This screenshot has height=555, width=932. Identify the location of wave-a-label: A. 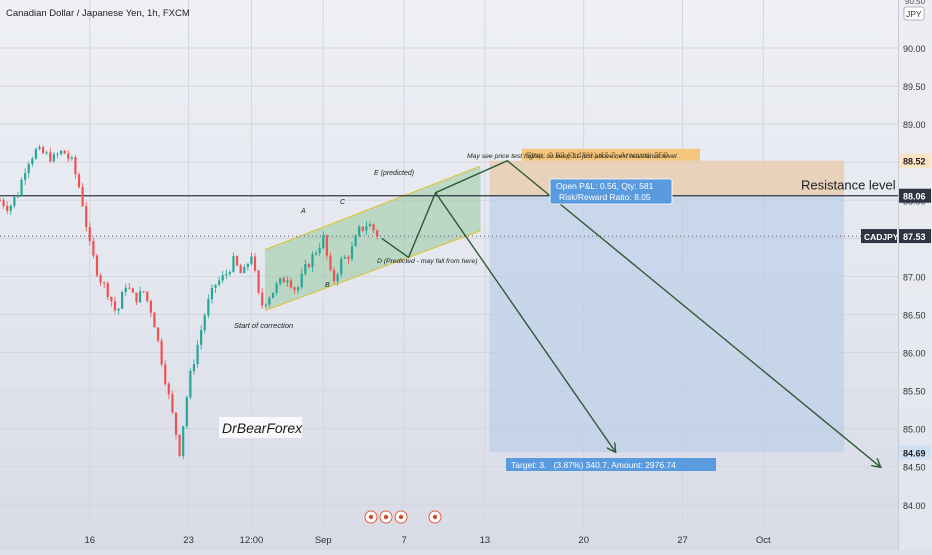
(303, 211).